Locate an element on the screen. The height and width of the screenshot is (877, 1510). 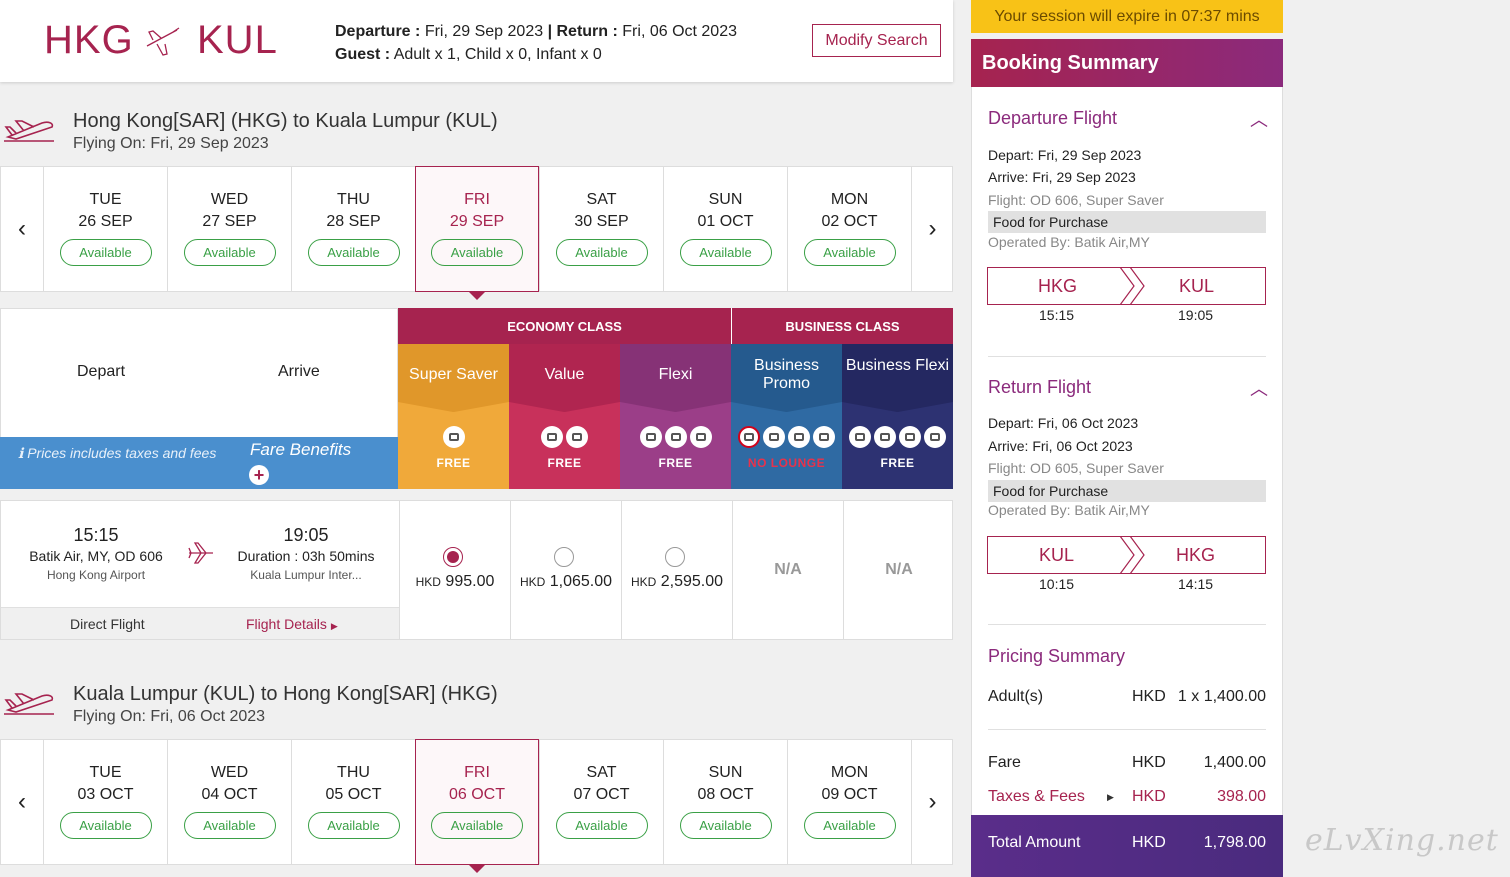
food-badge: Food for Purchase is located at coordinates (1127, 222).